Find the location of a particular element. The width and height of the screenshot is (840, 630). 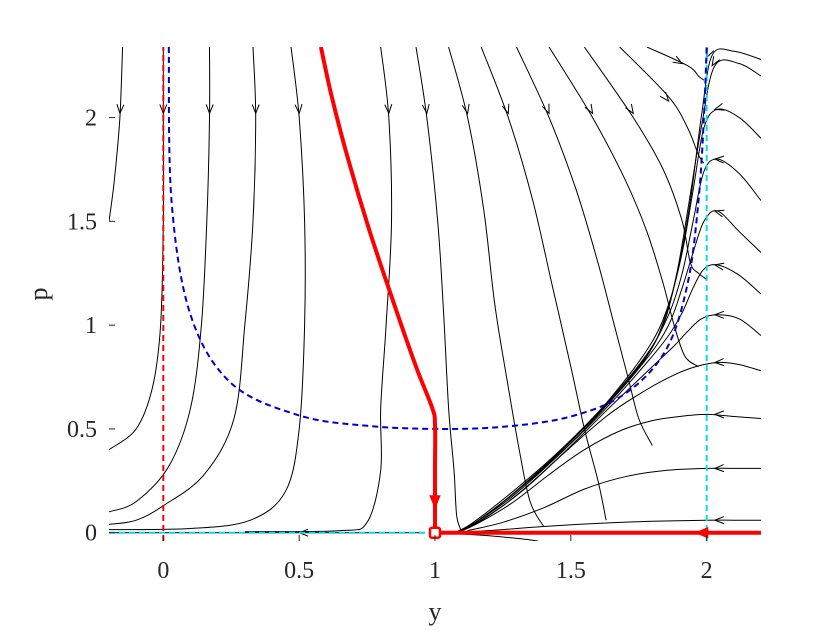

x-tick-label: 2 is located at coordinates (707, 571).